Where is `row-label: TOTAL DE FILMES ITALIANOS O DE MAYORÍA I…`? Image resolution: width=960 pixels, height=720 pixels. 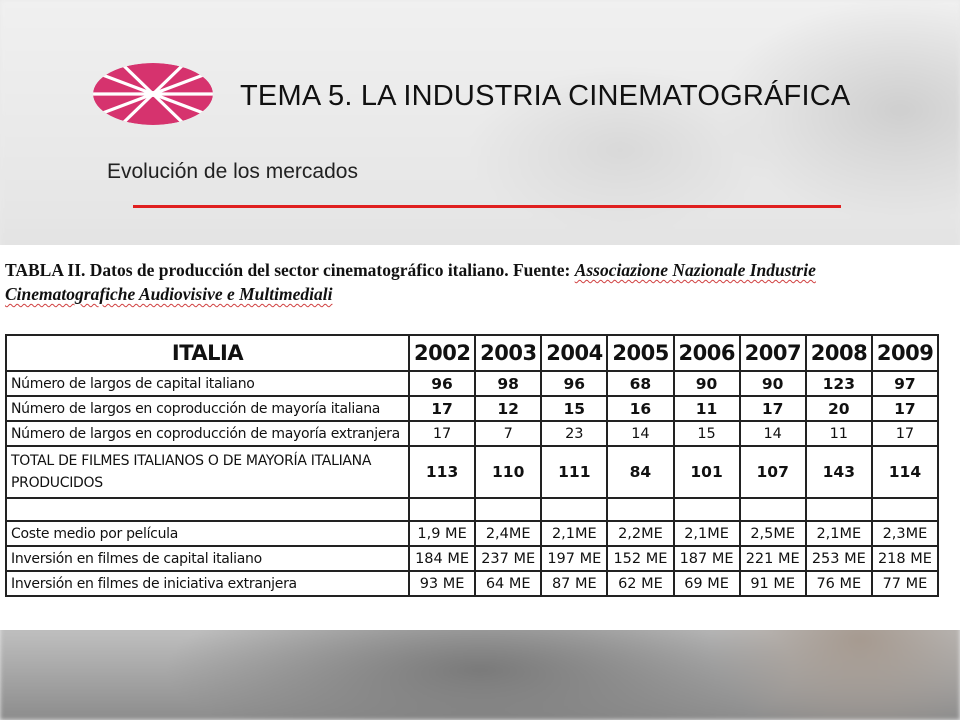 row-label: TOTAL DE FILMES ITALIANOS O DE MAYORÍA I… is located at coordinates (207, 472).